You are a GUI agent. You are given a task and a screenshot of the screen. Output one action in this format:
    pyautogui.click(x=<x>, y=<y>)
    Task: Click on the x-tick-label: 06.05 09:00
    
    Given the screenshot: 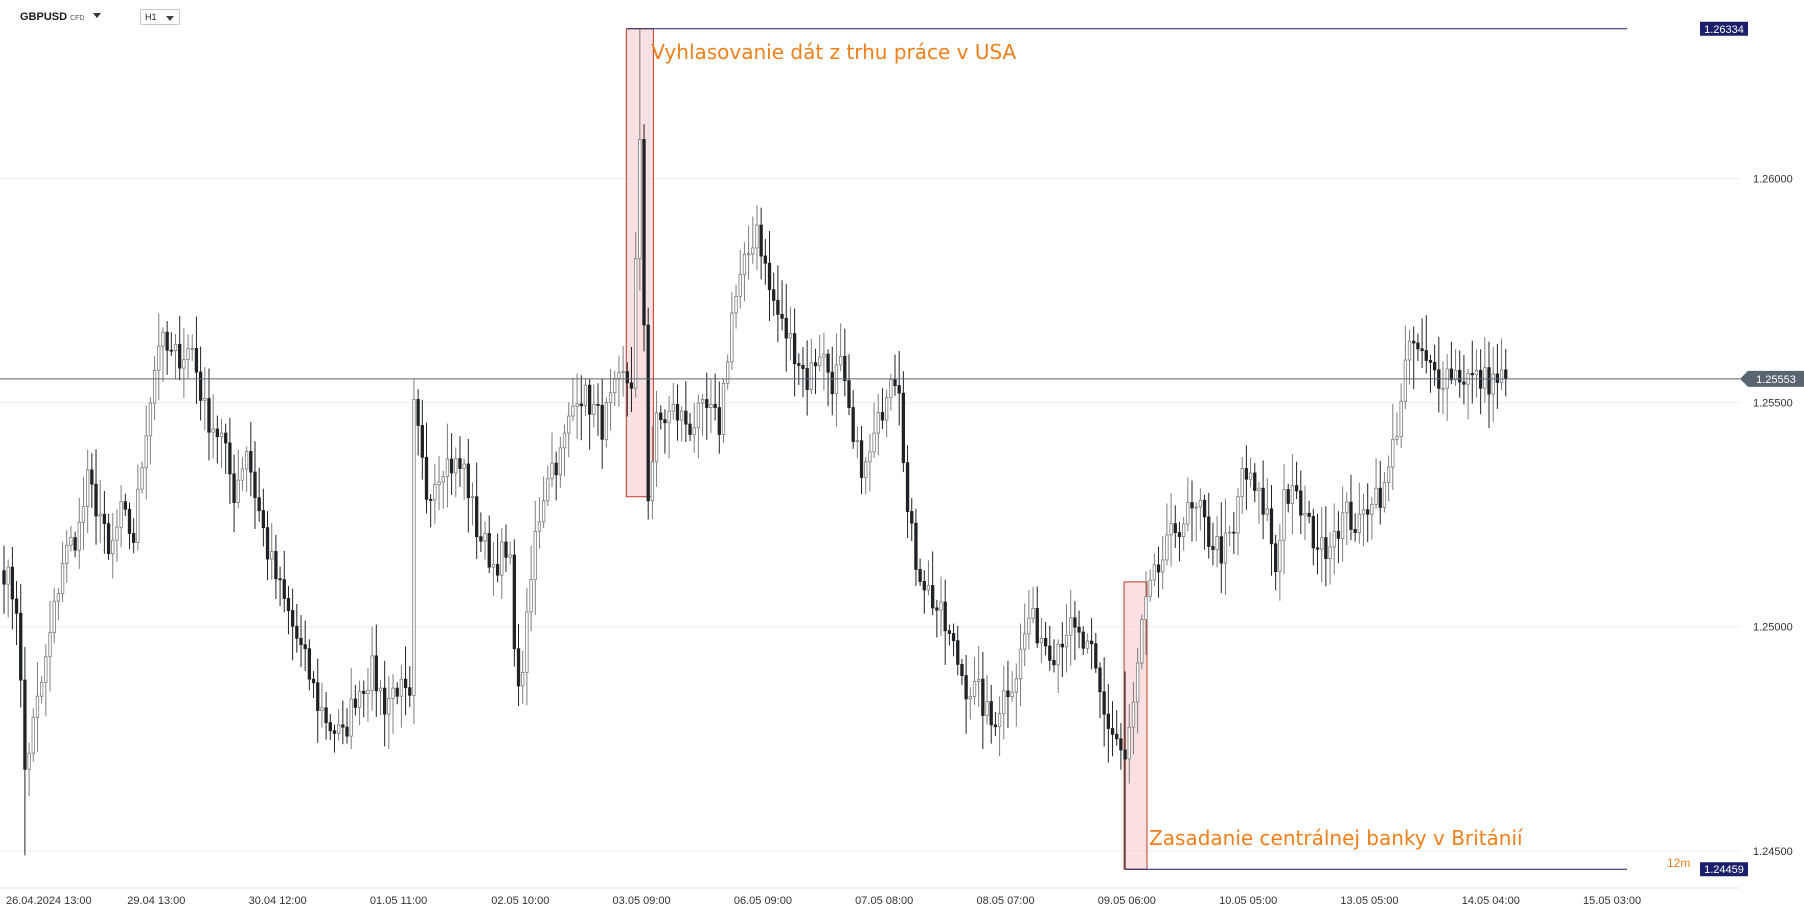 What is the action you would take?
    pyautogui.click(x=763, y=901)
    